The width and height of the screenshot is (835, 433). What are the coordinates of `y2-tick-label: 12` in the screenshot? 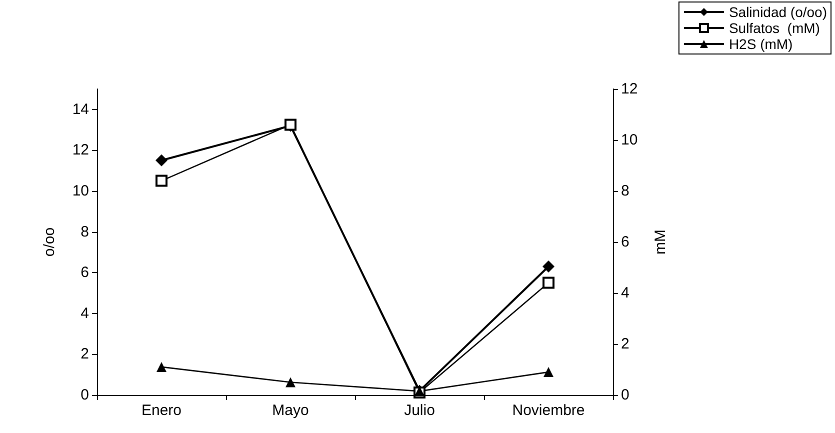 It's located at (629, 89).